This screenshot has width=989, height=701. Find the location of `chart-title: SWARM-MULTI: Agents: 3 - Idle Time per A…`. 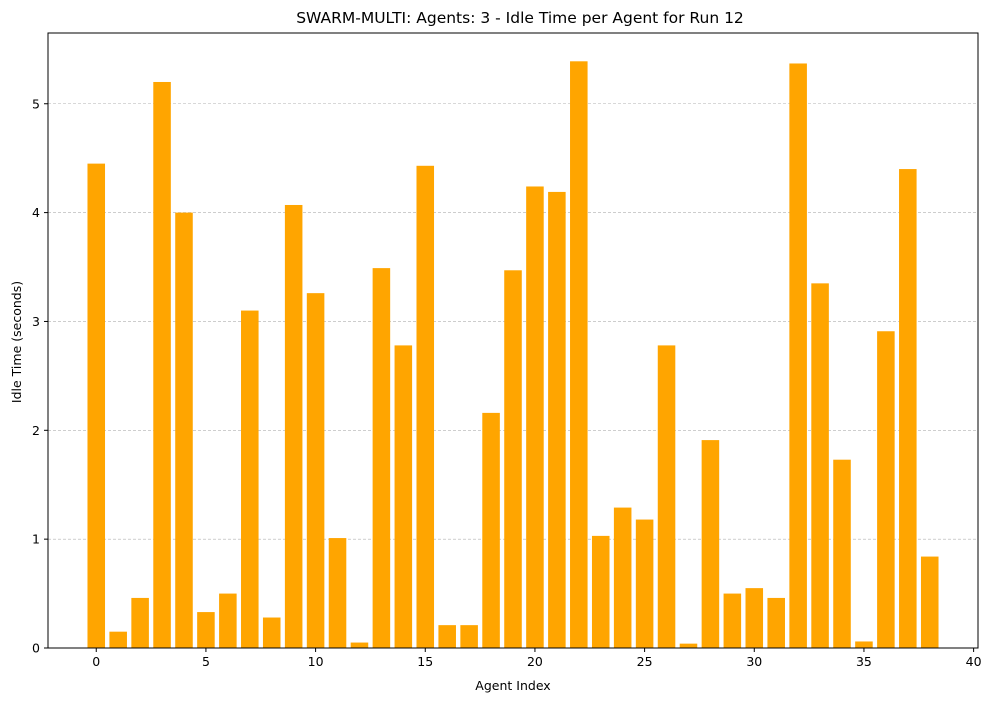

chart-title: SWARM-MULTI: Agents: 3 - Idle Time per A… is located at coordinates (520, 18).